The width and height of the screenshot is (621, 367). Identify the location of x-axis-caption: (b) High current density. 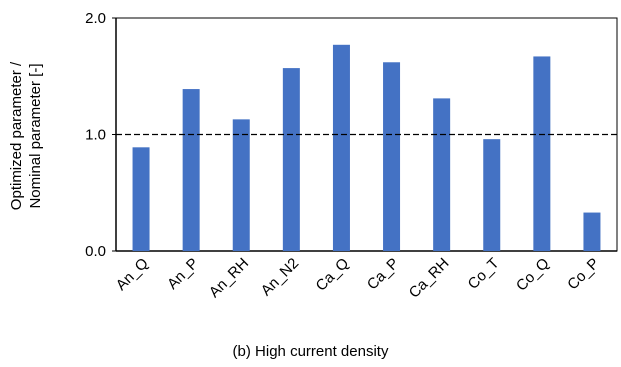
(310, 351).